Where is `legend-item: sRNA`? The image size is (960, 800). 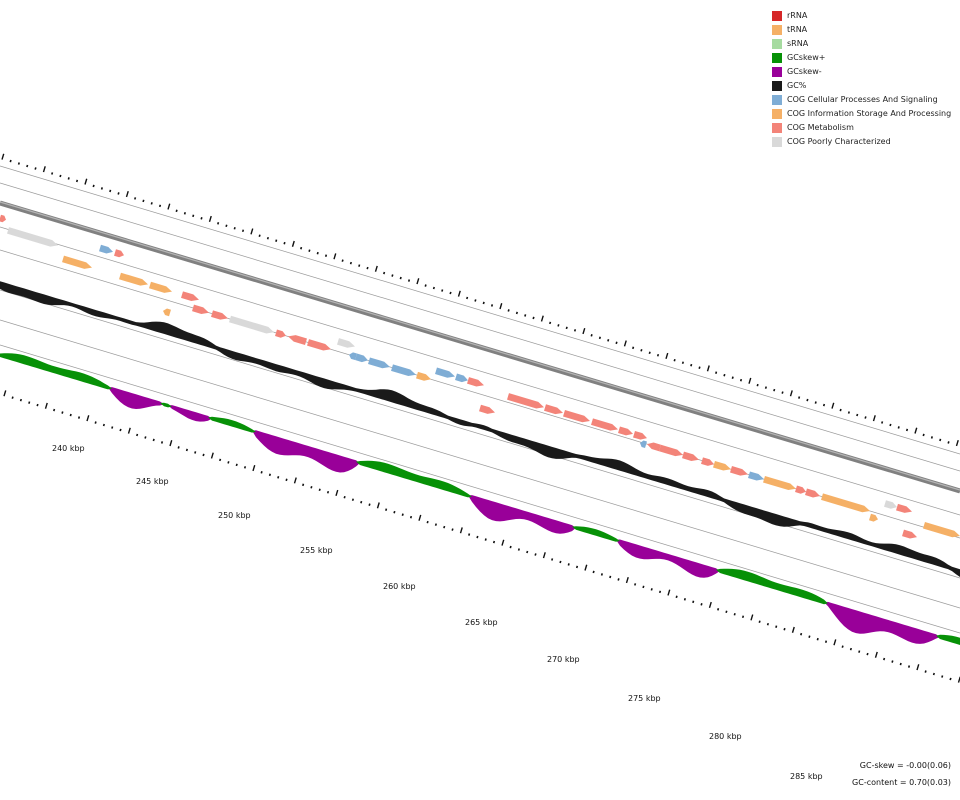
legend-item: sRNA is located at coordinates (861, 44).